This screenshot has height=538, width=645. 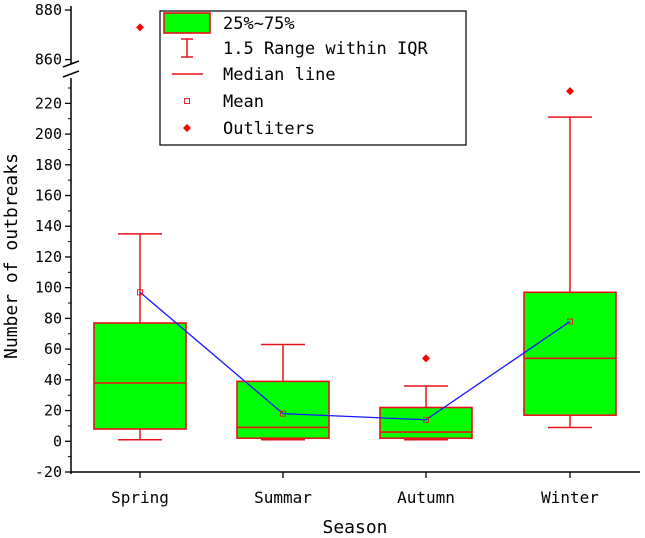 I want to click on legend-outlier-swatch, so click(x=187, y=128).